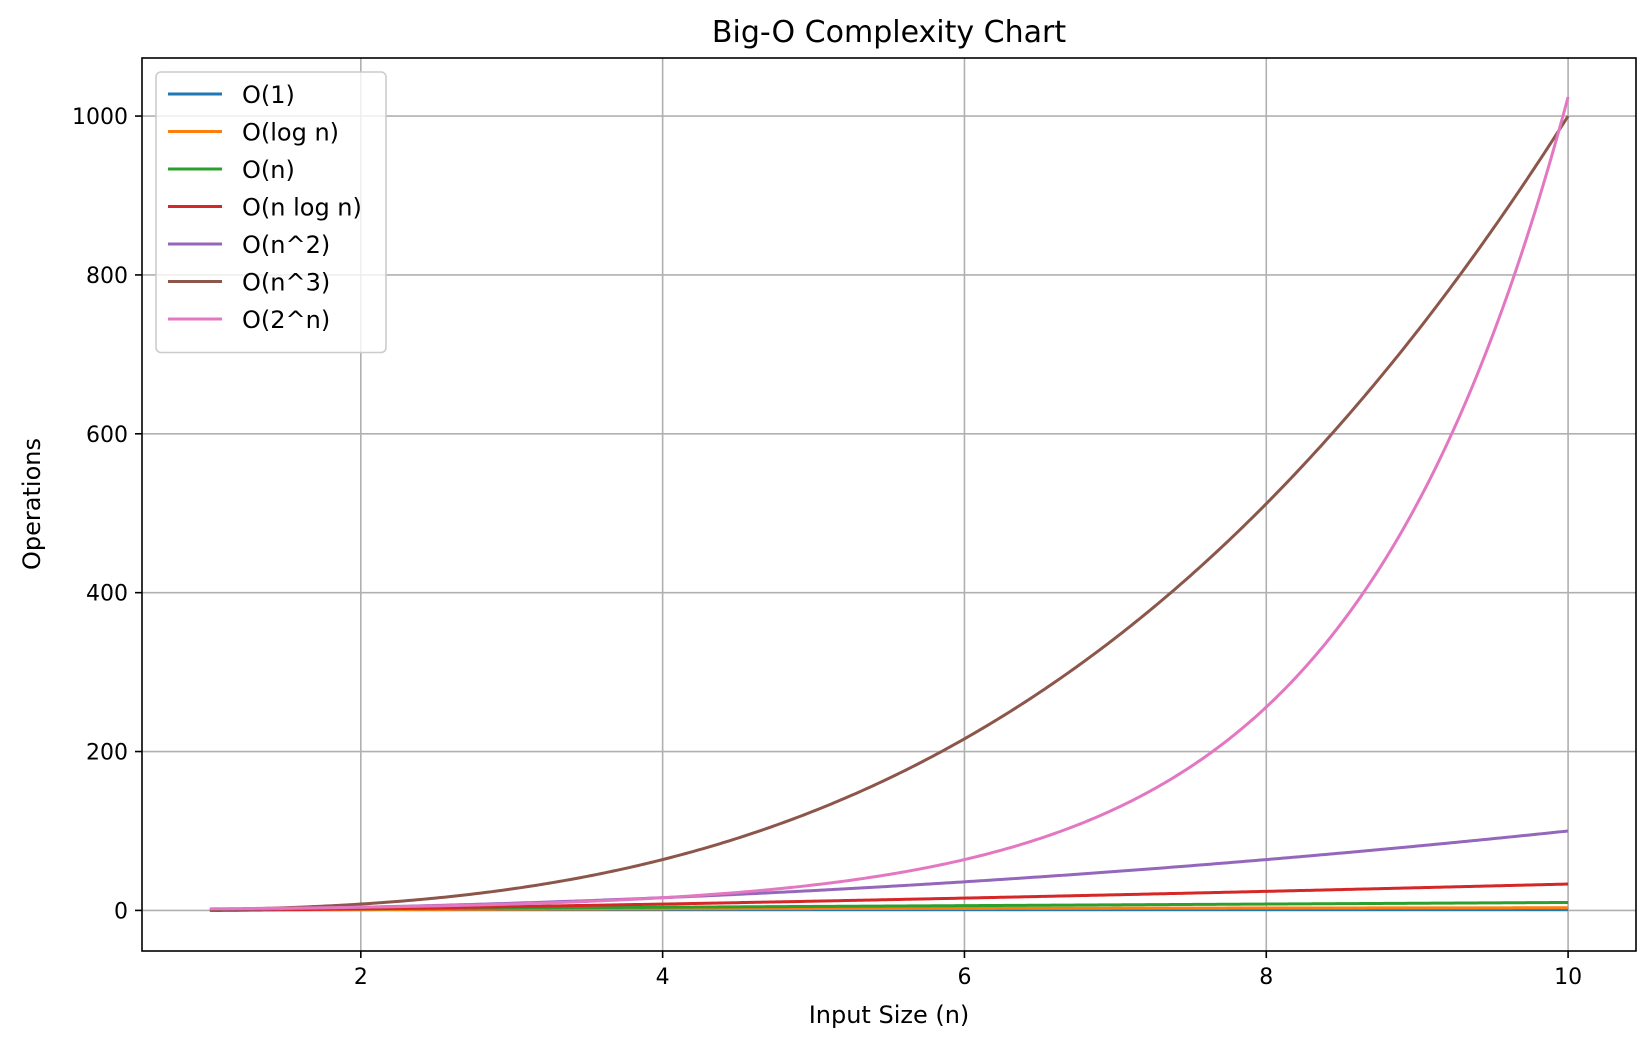  I want to click on legend-label: O(n log n), so click(302, 208).